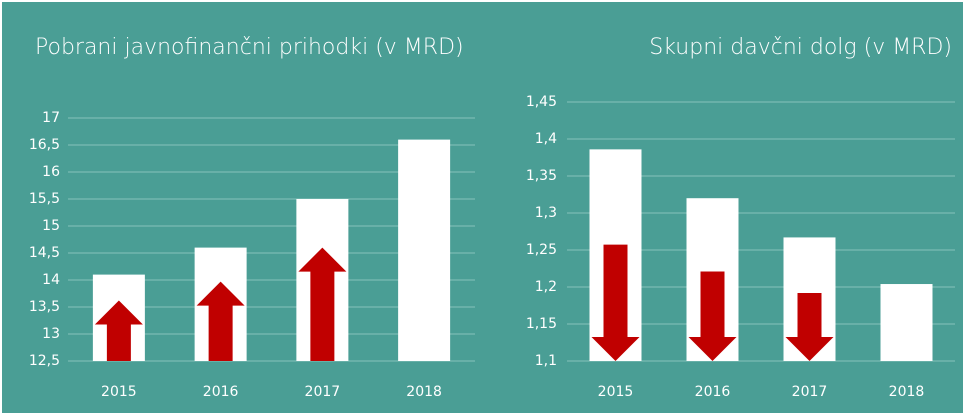 The image size is (965, 415). I want to click on y-tick-label: 12,5, so click(44, 361).